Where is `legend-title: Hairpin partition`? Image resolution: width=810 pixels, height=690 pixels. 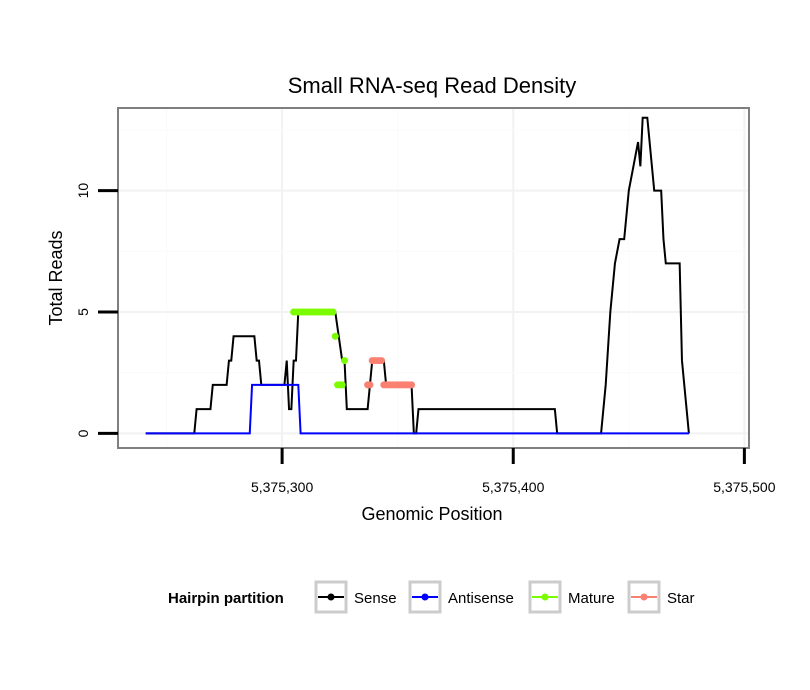
legend-title: Hairpin partition is located at coordinates (226, 598).